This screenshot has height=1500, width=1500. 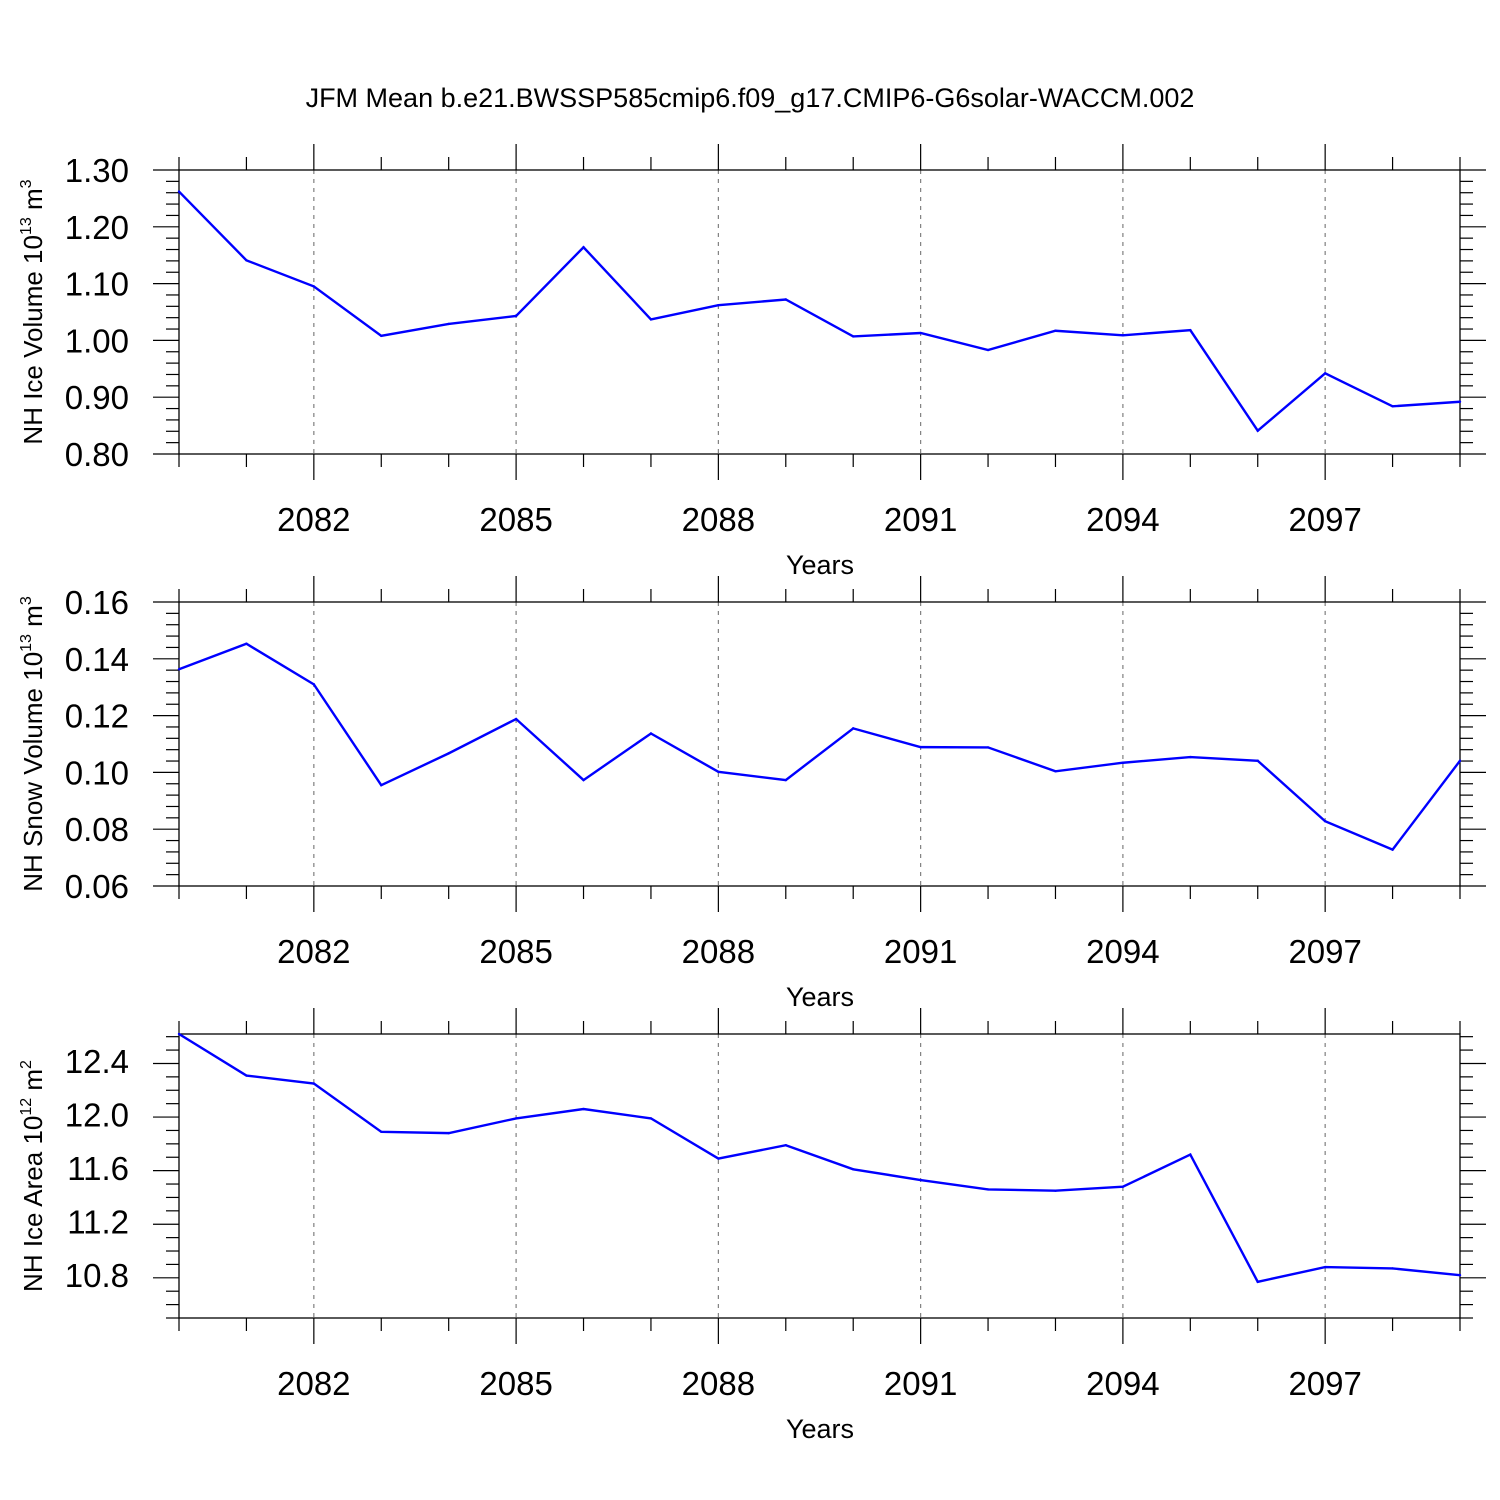 What do you see at coordinates (33, 772) in the screenshot?
I see `y-axis-label-text: NH Snow Volume 10` at bounding box center [33, 772].